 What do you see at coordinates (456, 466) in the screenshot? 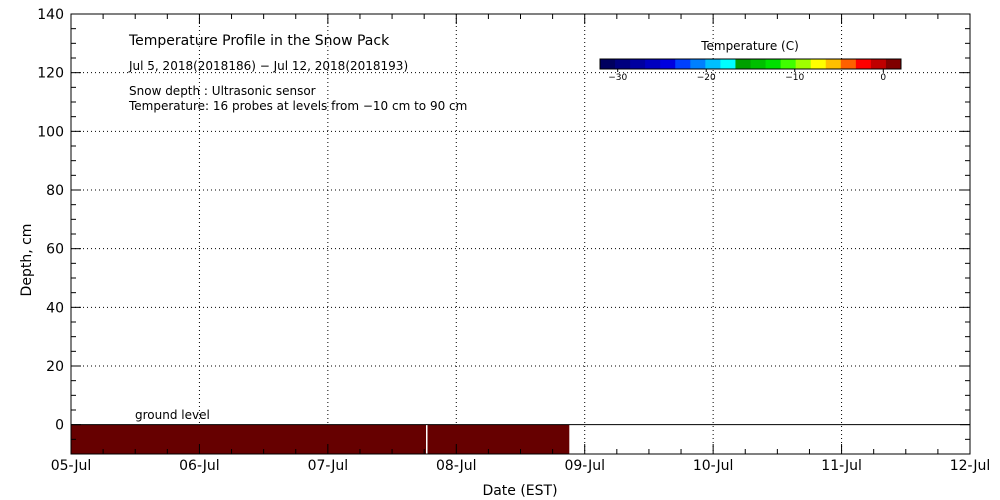
I see `x-tick-label: 08-Jul` at bounding box center [456, 466].